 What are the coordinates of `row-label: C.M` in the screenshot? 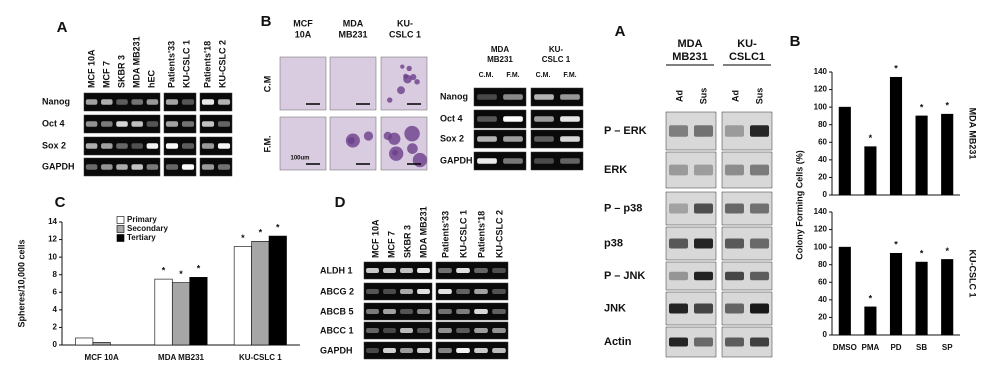 It's located at (267, 84).